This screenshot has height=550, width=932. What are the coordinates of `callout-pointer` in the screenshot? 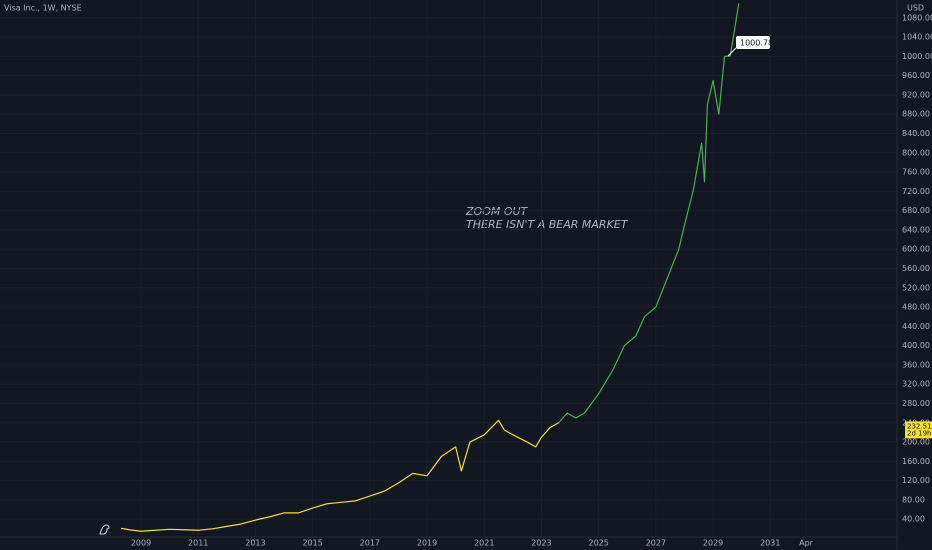 It's located at (732, 52).